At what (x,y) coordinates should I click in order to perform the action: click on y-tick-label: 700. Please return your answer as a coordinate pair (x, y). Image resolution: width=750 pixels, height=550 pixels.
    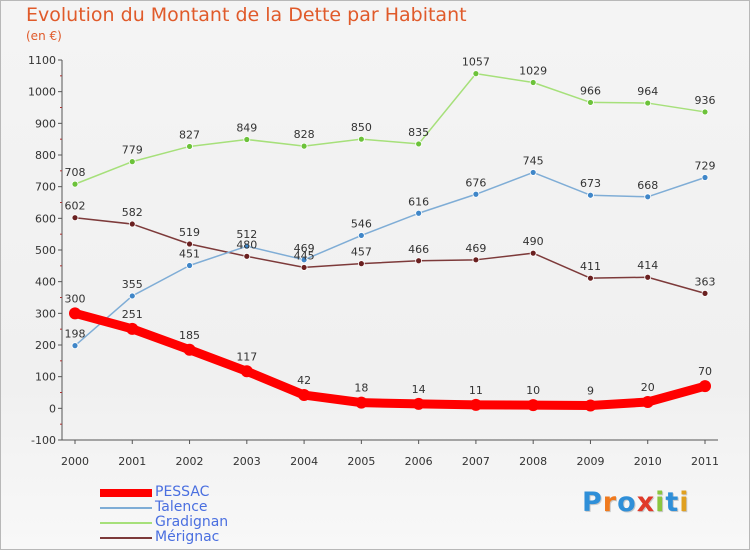
    Looking at the image, I should click on (45, 187).